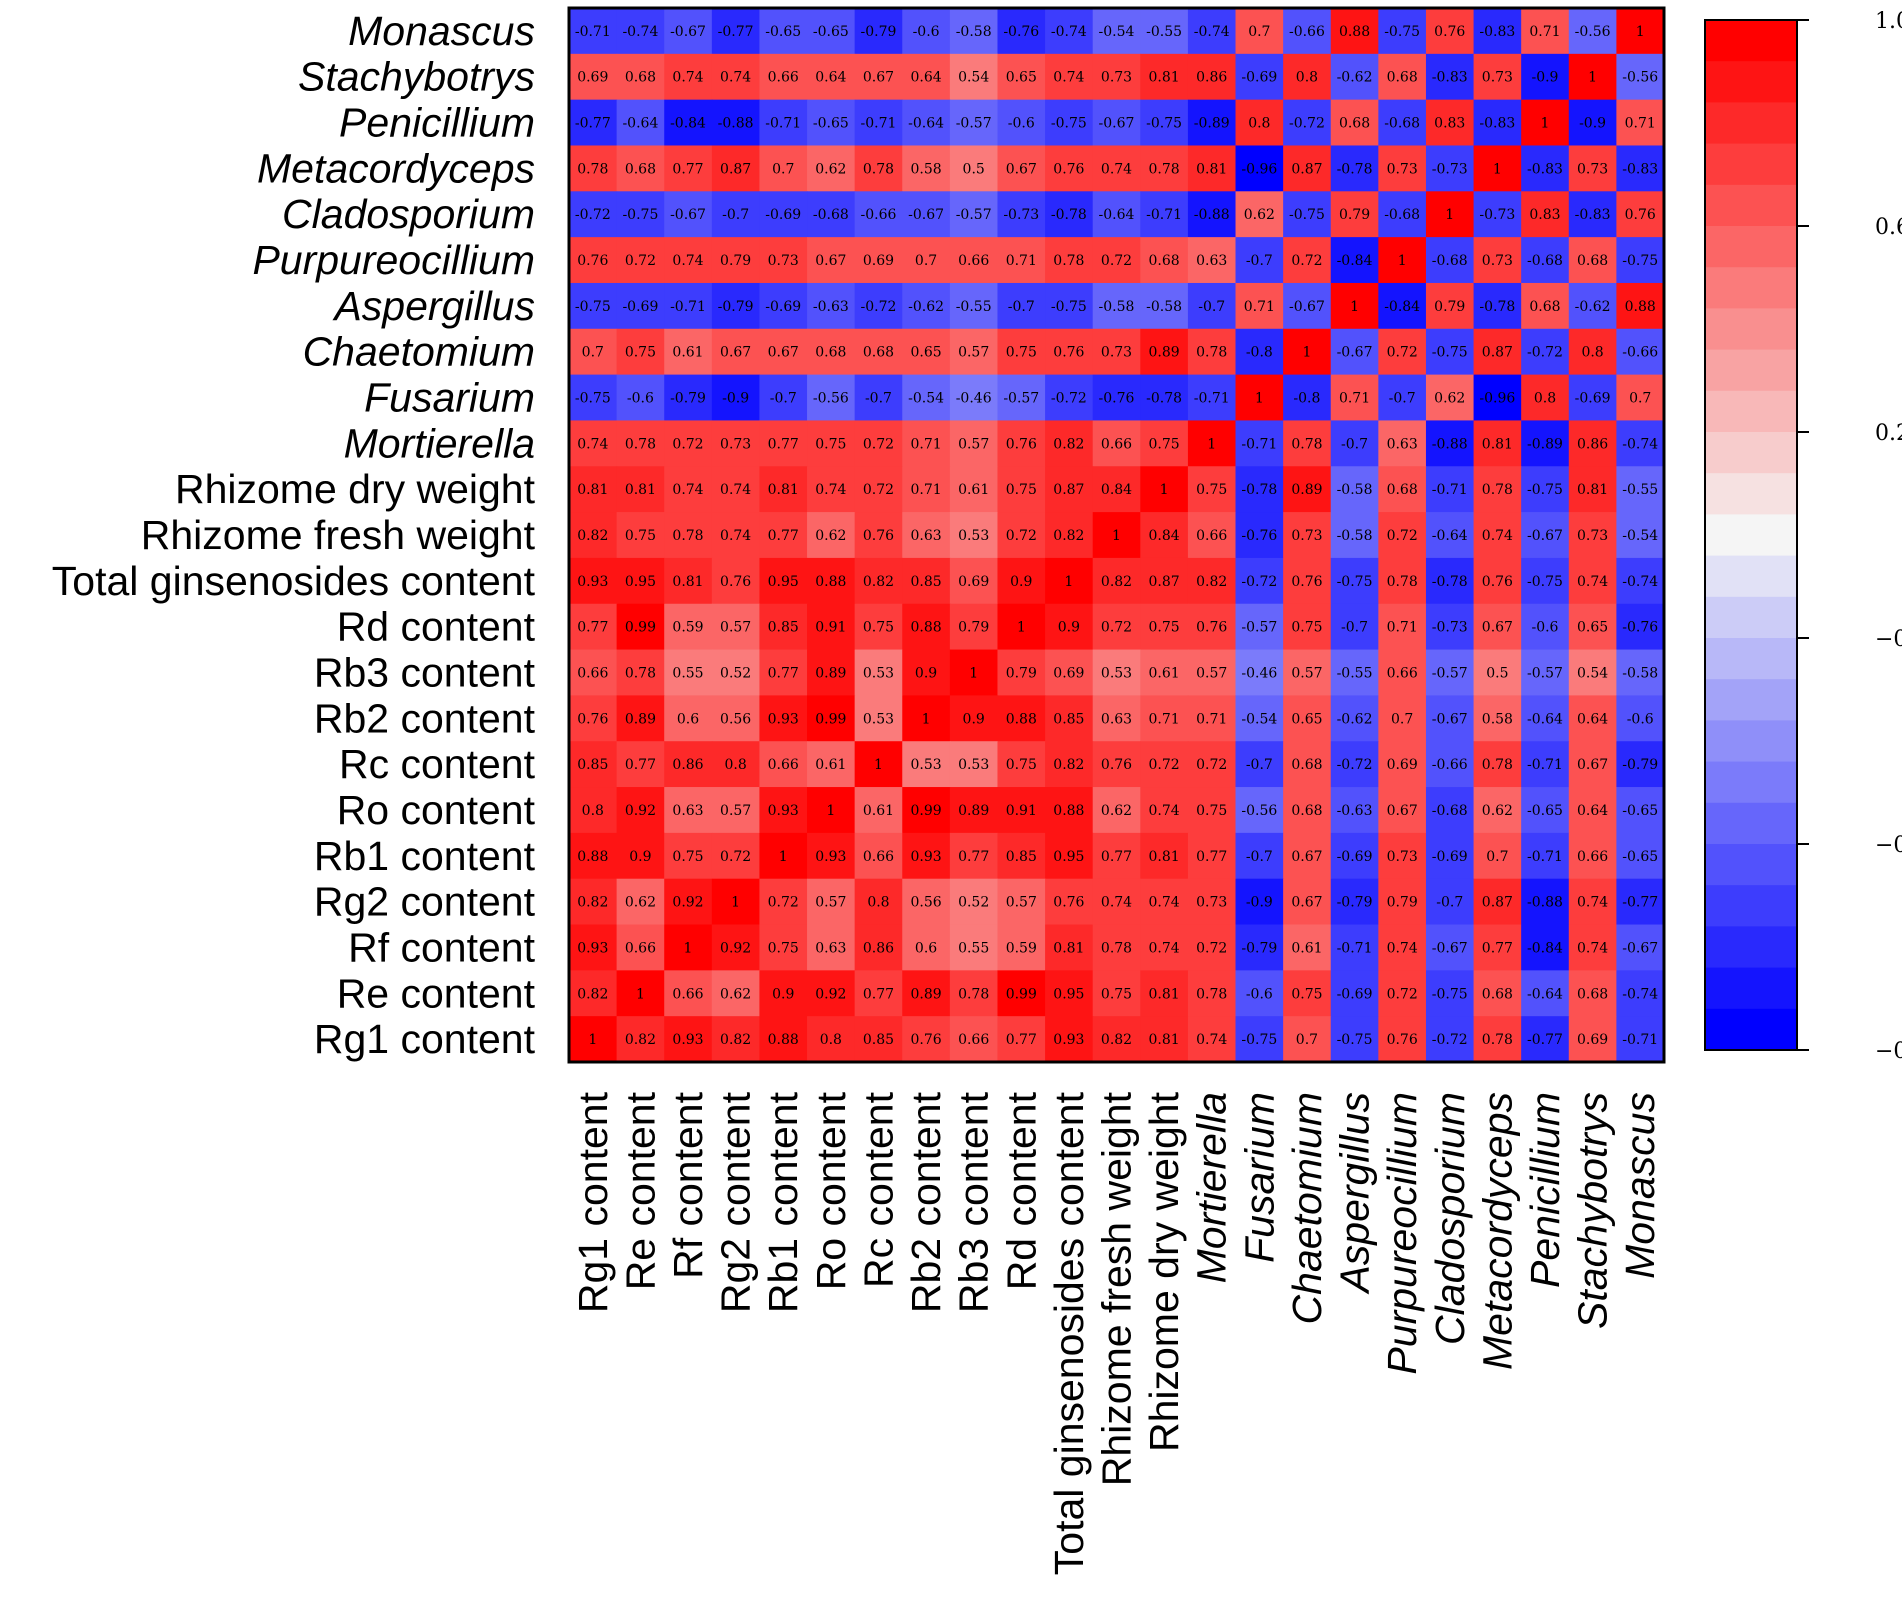 The height and width of the screenshot is (1624, 1902). Describe the element at coordinates (1545, 673) in the screenshot. I see `cell-value-label: -0.57` at that location.